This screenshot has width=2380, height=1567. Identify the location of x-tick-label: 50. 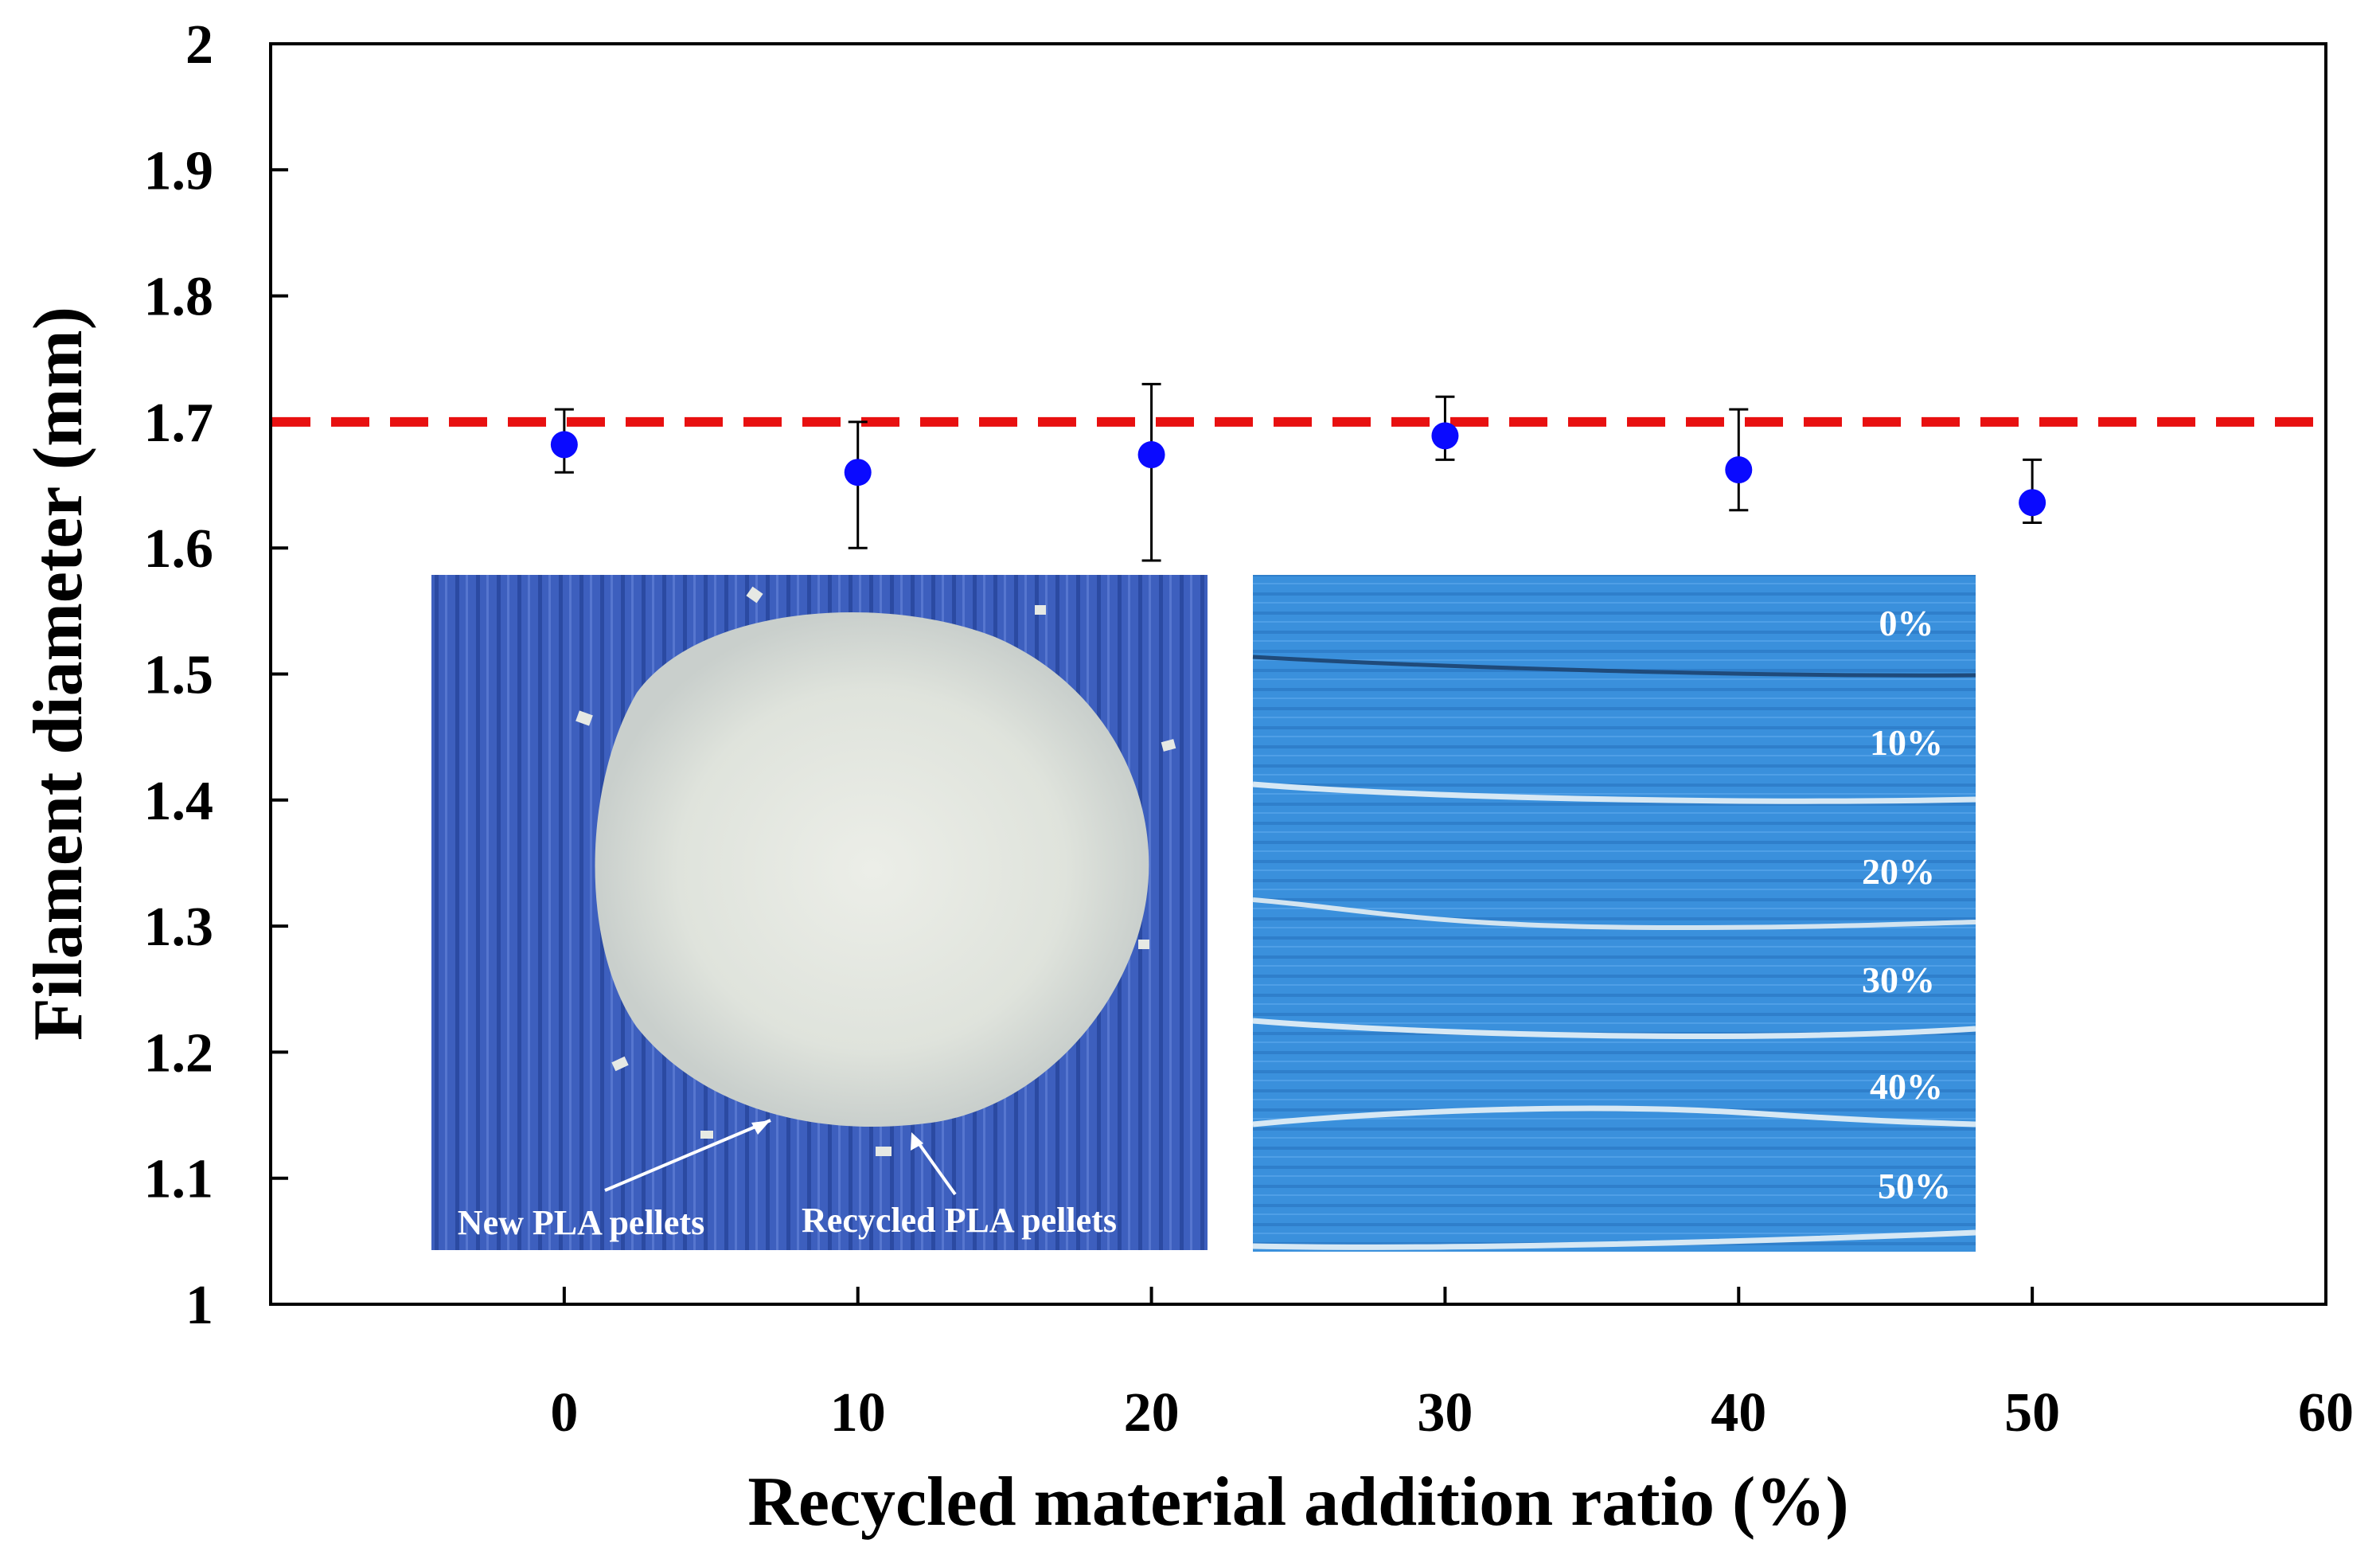
(2032, 1413).